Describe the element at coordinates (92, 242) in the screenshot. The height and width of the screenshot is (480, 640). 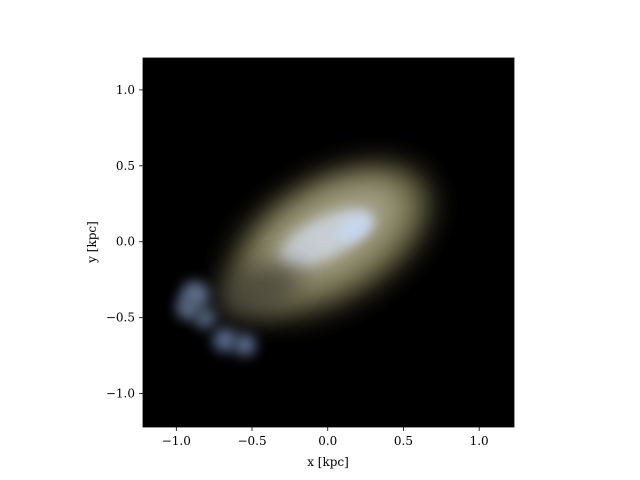
I see `y-axis-label: y [kpc]` at that location.